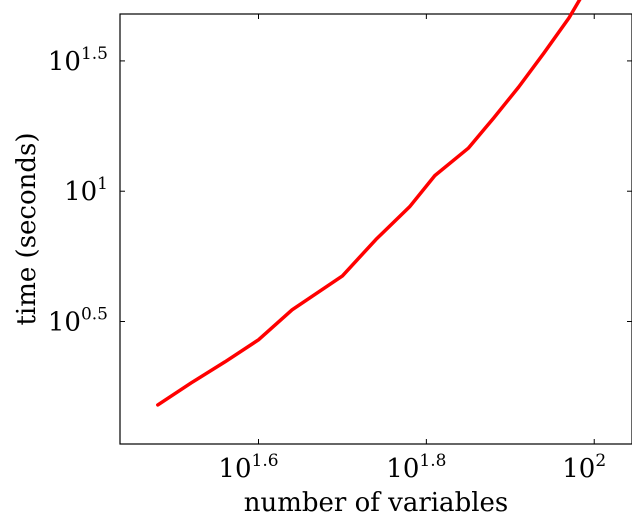  I want to click on y-tick-label: 101.5, so click(78, 60).